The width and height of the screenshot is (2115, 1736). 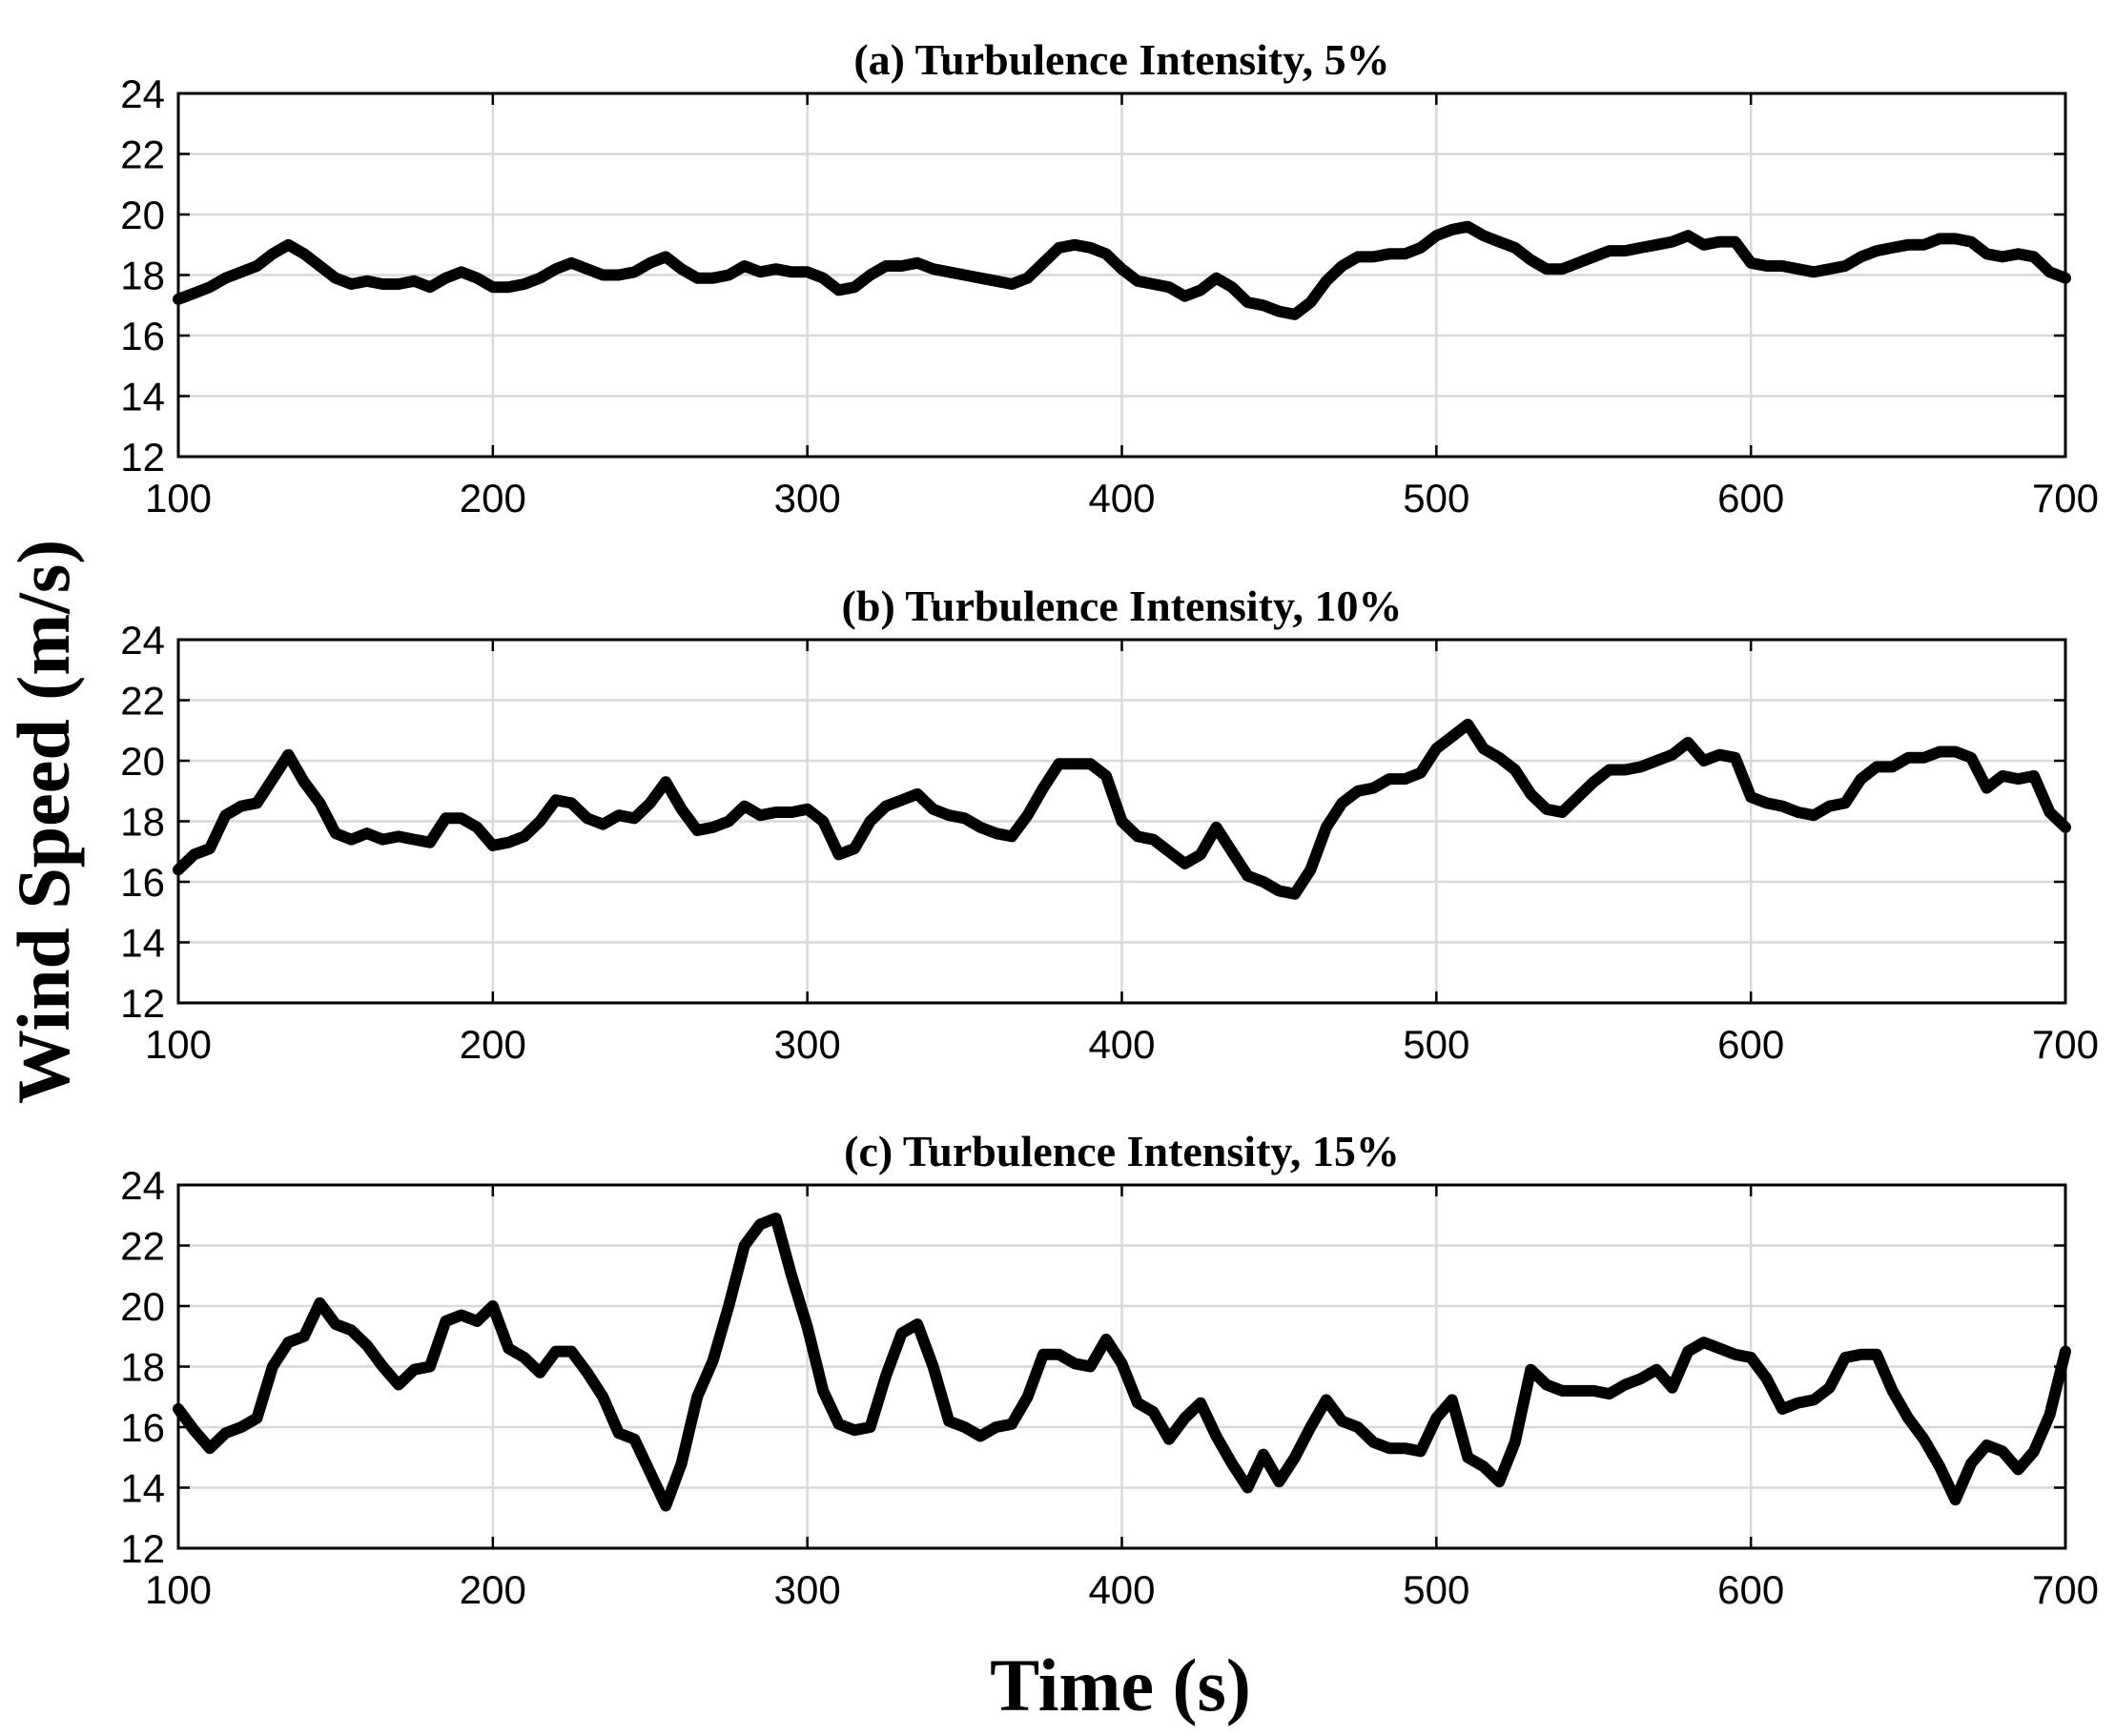 I want to click on y-axis-label: Wind Speed (m/s), so click(x=43, y=822).